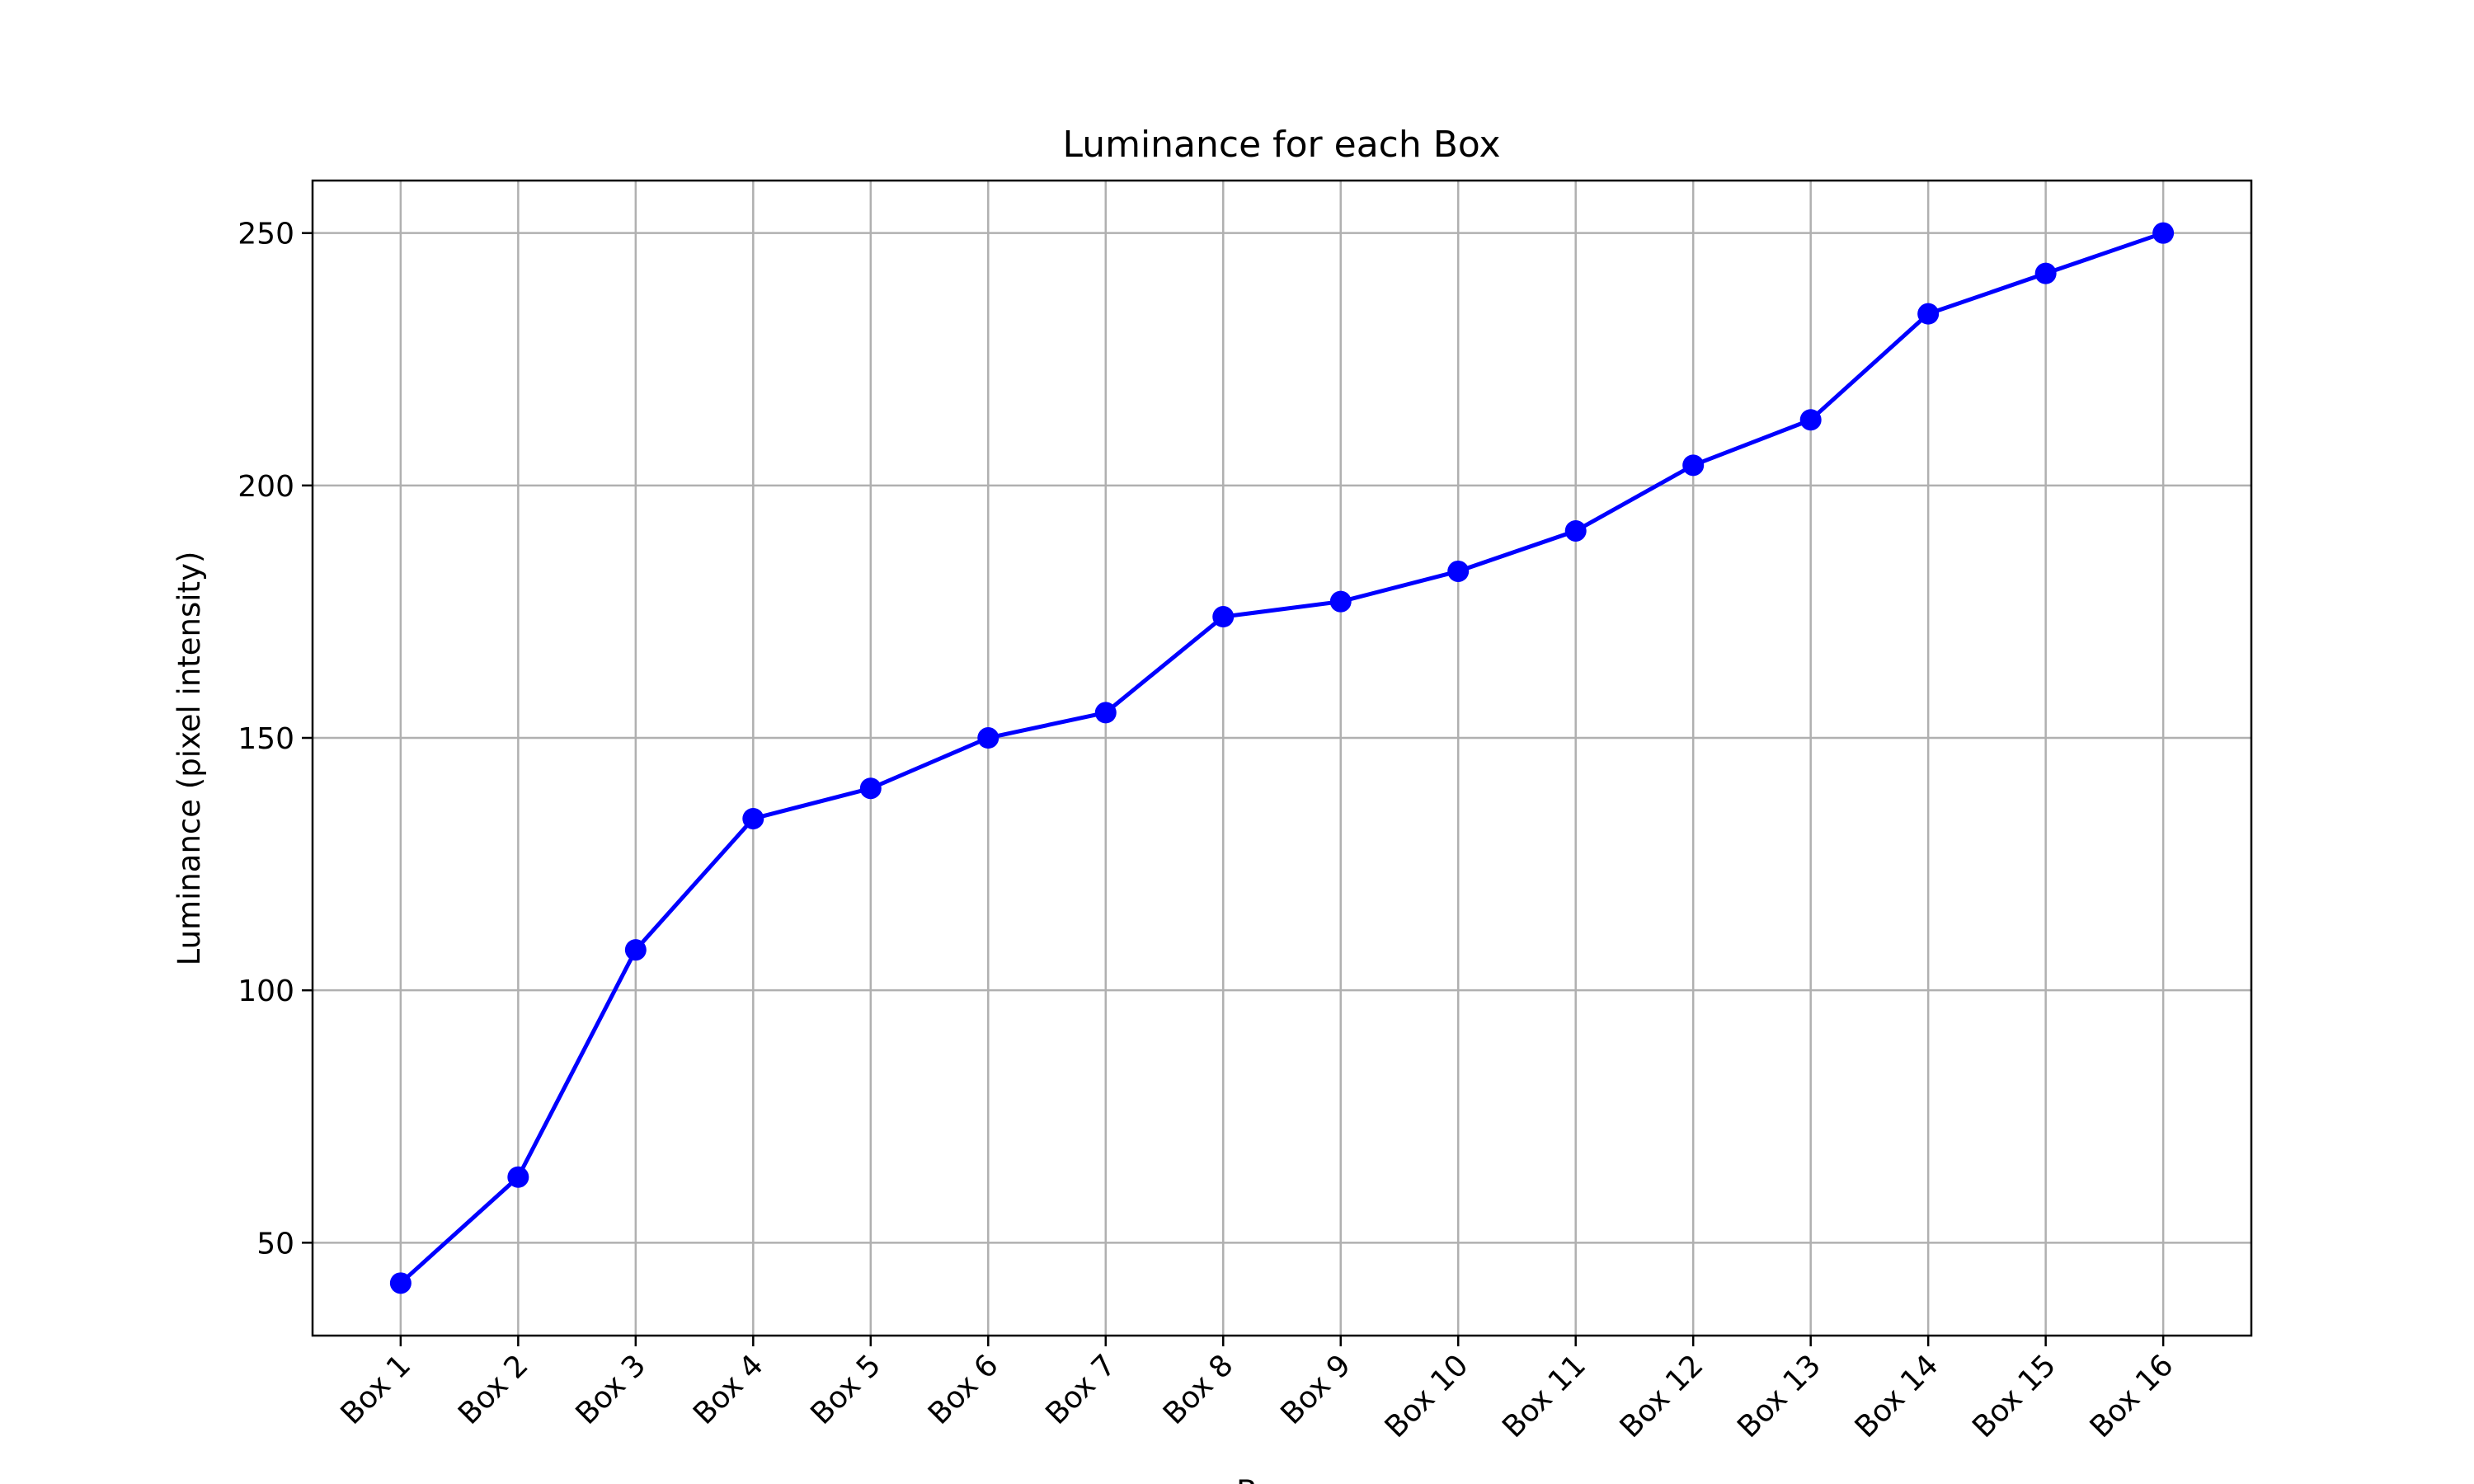  I want to click on y-tick-label: 100, so click(266, 991).